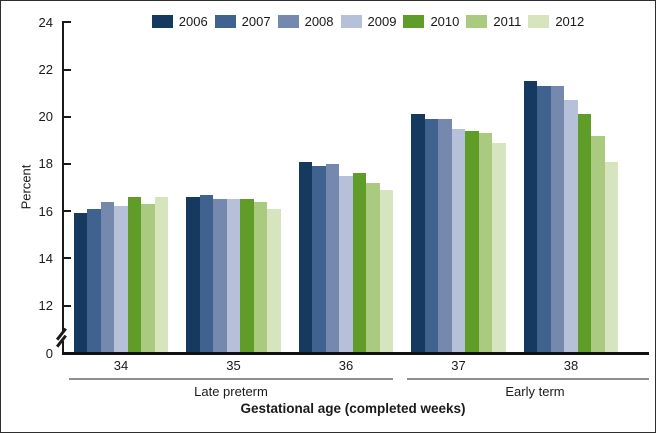 This screenshot has width=656, height=433. Describe the element at coordinates (45, 211) in the screenshot. I see `y-tick-label: 16` at that location.